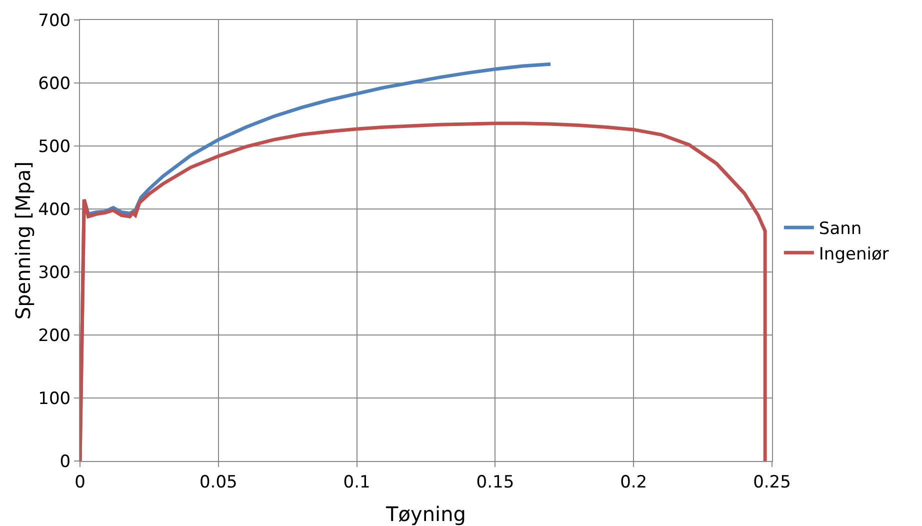 Image resolution: width=922 pixels, height=526 pixels. What do you see at coordinates (23, 240) in the screenshot?
I see `y-axis-title: Spenning [Mpa]` at bounding box center [23, 240].